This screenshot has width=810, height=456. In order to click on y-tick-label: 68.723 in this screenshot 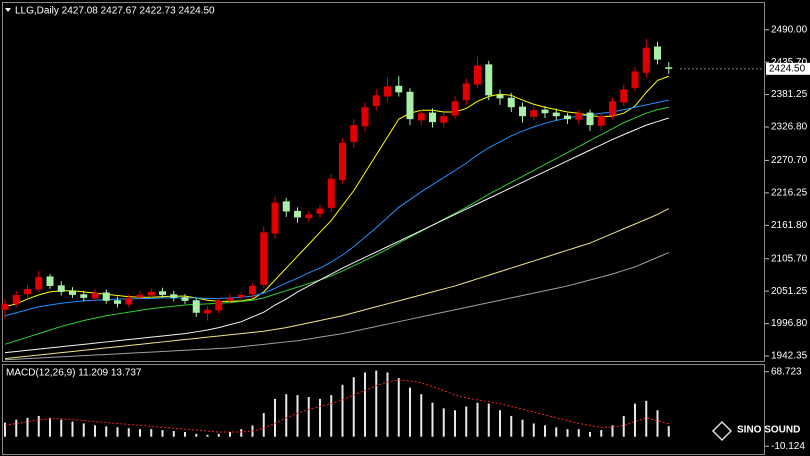, I will do `click(786, 371)`.